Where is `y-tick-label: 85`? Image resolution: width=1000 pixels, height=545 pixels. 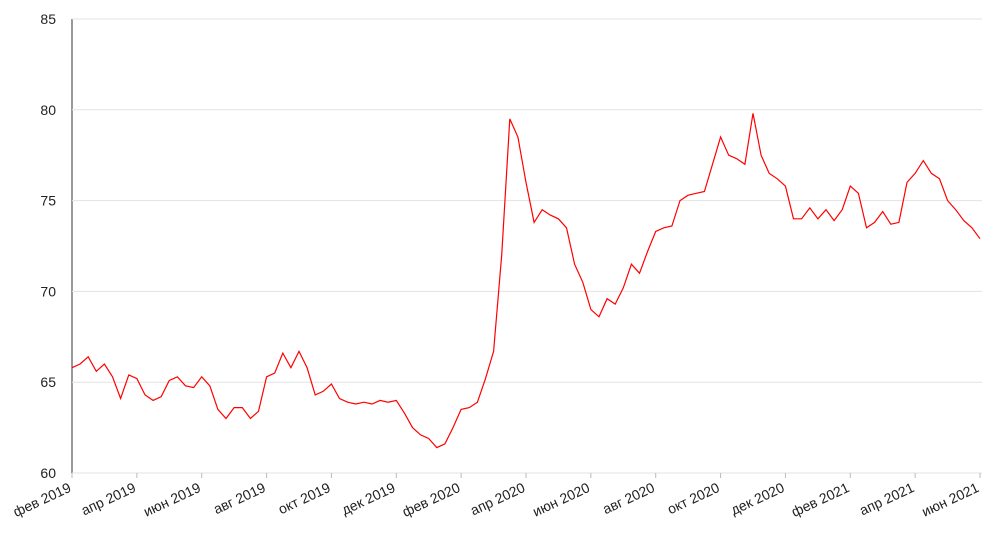 y-tick-label: 85 is located at coordinates (48, 19).